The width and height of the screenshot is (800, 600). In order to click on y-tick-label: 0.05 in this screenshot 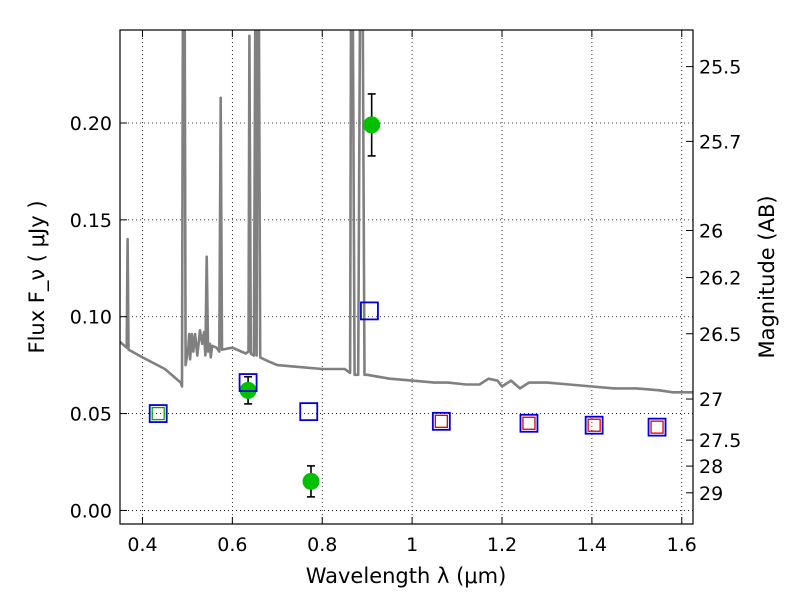, I will do `click(91, 415)`.